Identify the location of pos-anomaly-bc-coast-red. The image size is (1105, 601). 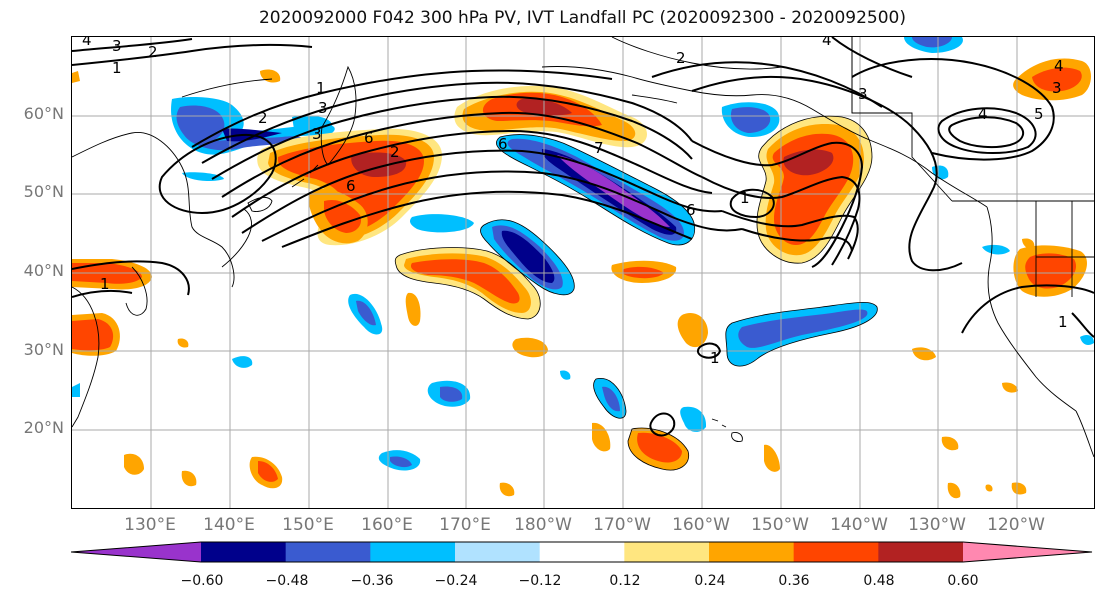
(1057, 79).